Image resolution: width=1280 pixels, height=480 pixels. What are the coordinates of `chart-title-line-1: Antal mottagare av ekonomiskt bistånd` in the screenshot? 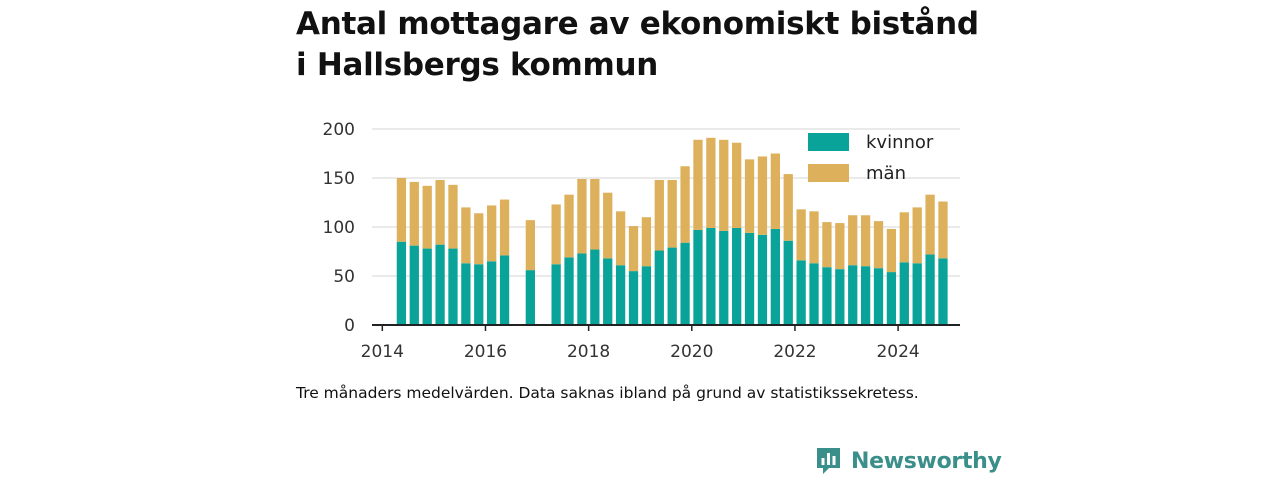 It's located at (637, 24).